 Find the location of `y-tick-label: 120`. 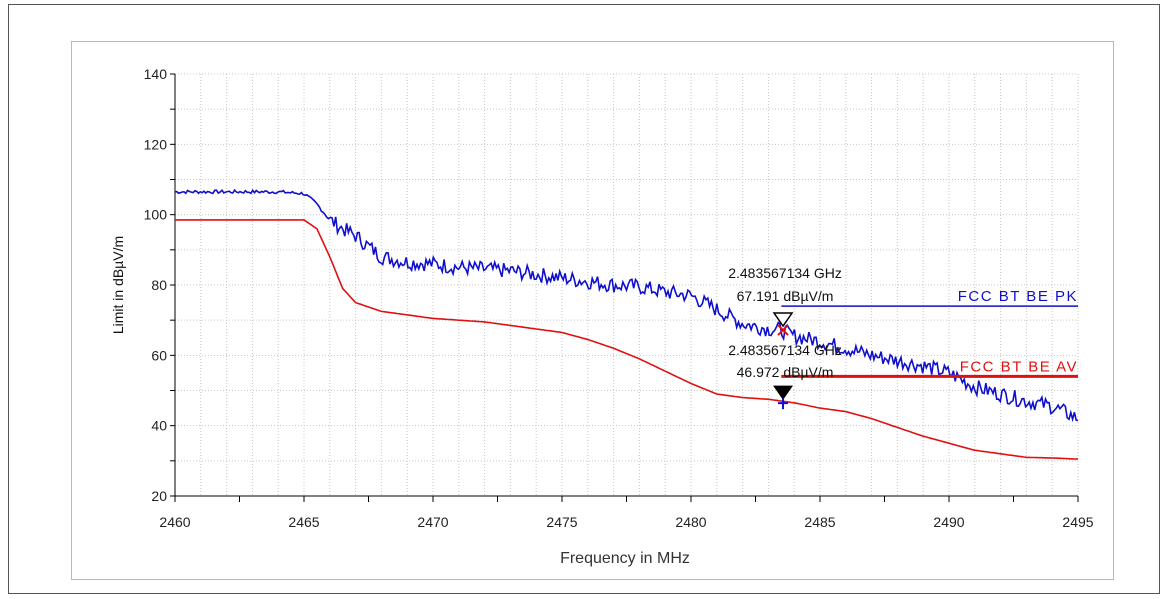

y-tick-label: 120 is located at coordinates (156, 144).